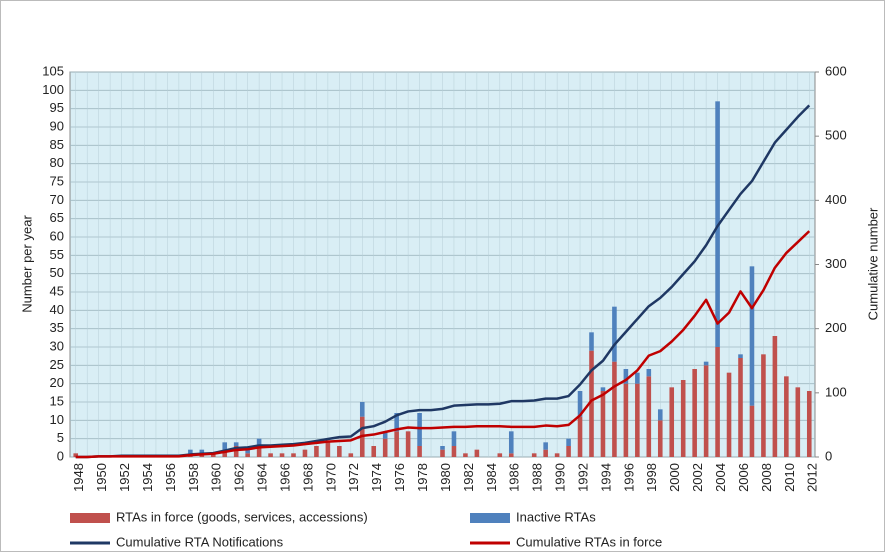 Image resolution: width=885 pixels, height=552 pixels. I want to click on y-tick-label: 70, so click(57, 199).